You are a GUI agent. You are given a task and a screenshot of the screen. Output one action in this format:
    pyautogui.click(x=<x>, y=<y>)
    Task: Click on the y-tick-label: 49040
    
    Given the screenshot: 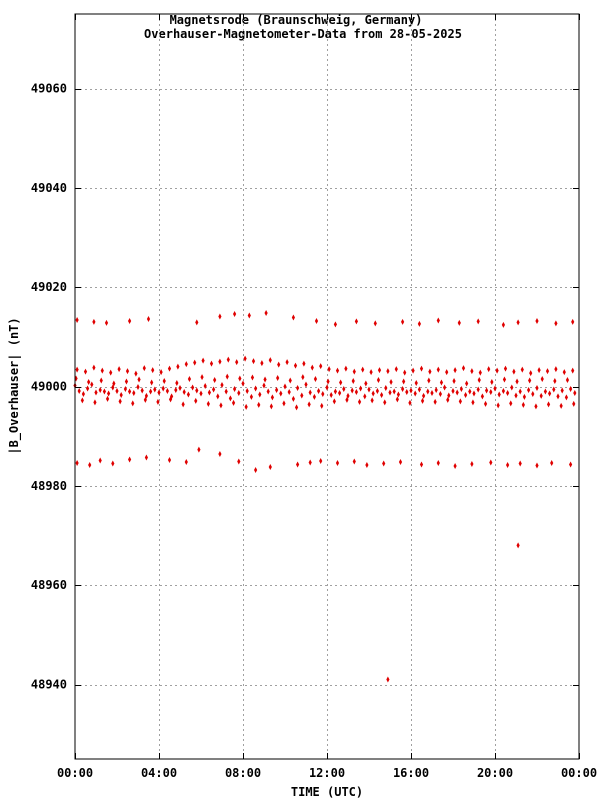 What is the action you would take?
    pyautogui.click(x=49, y=188)
    